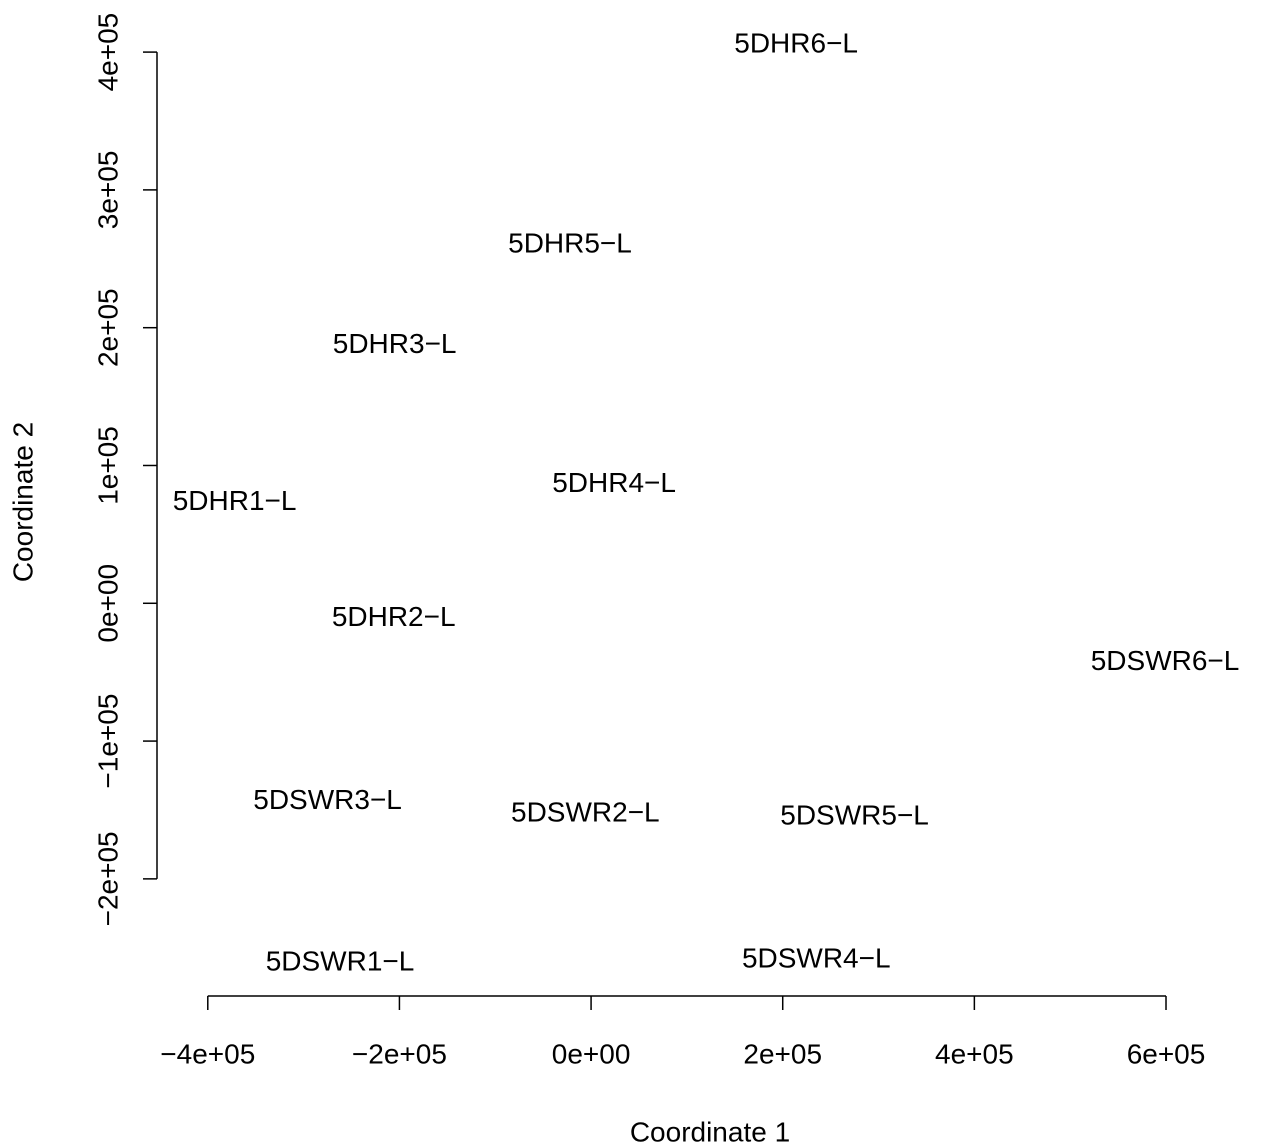  Describe the element at coordinates (107, 52) in the screenshot. I see `y-tick-label: 4e+05` at that location.